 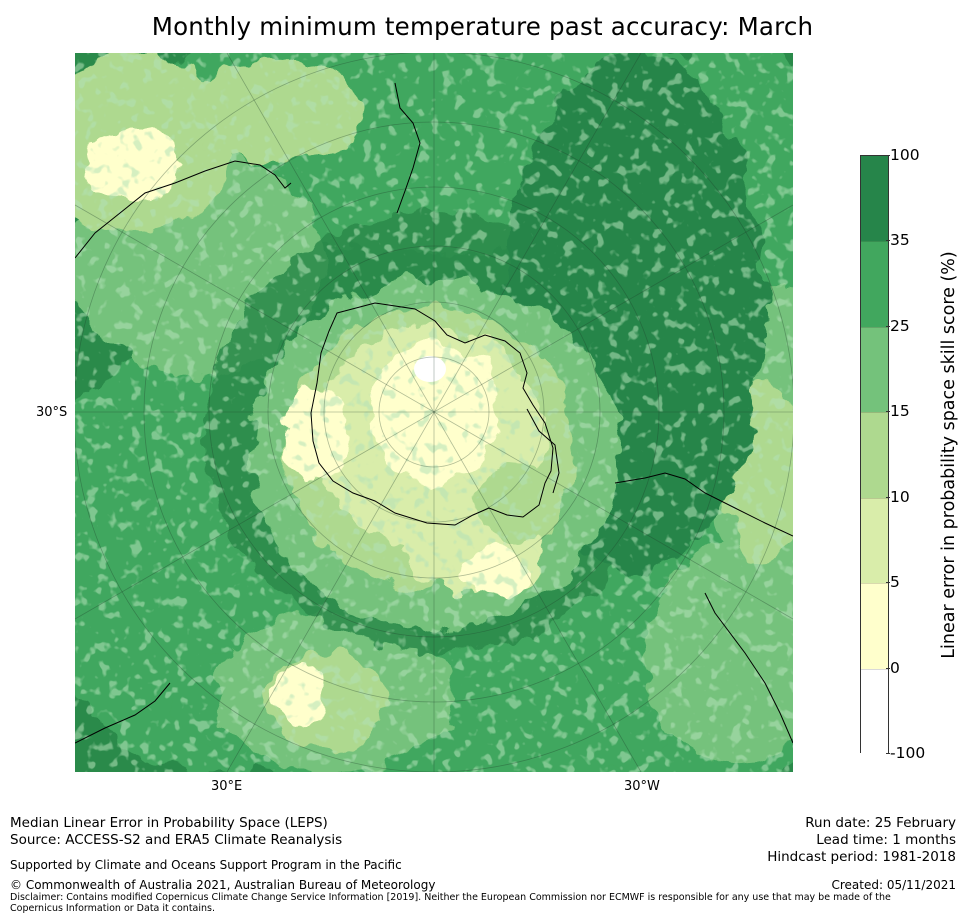 What do you see at coordinates (898, 411) in the screenshot?
I see `colorbar-tick-label: 15` at bounding box center [898, 411].